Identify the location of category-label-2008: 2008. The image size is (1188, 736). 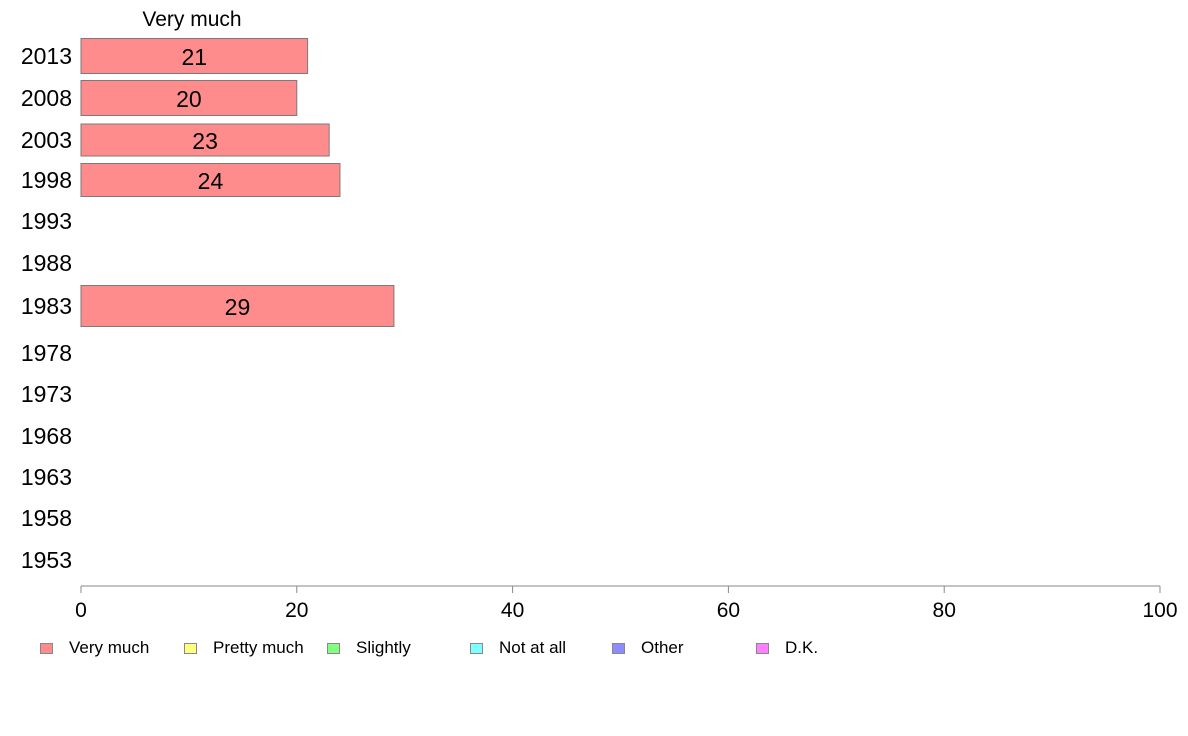
(46, 98).